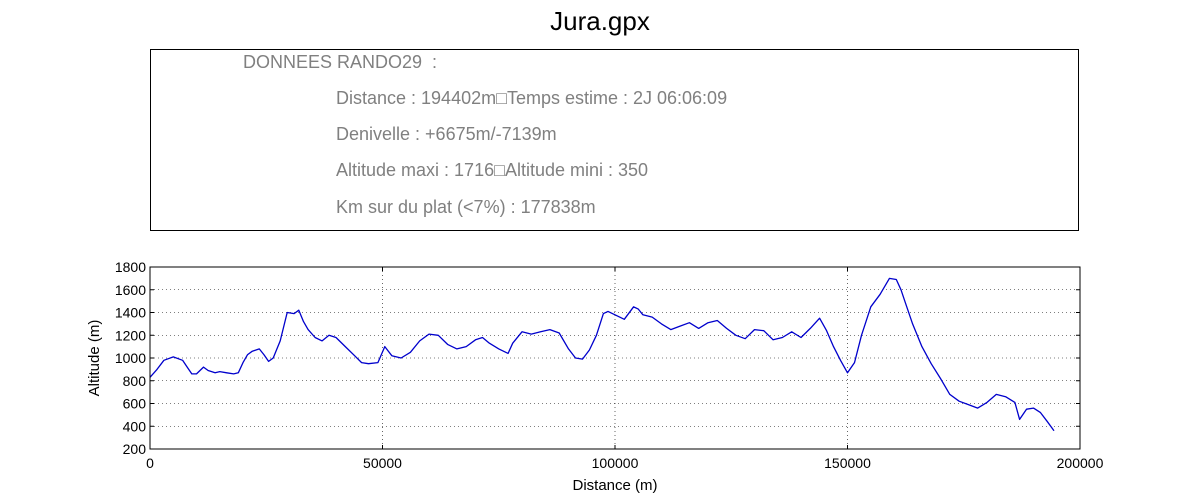  What do you see at coordinates (135, 449) in the screenshot?
I see `y-tick-label: 200` at bounding box center [135, 449].